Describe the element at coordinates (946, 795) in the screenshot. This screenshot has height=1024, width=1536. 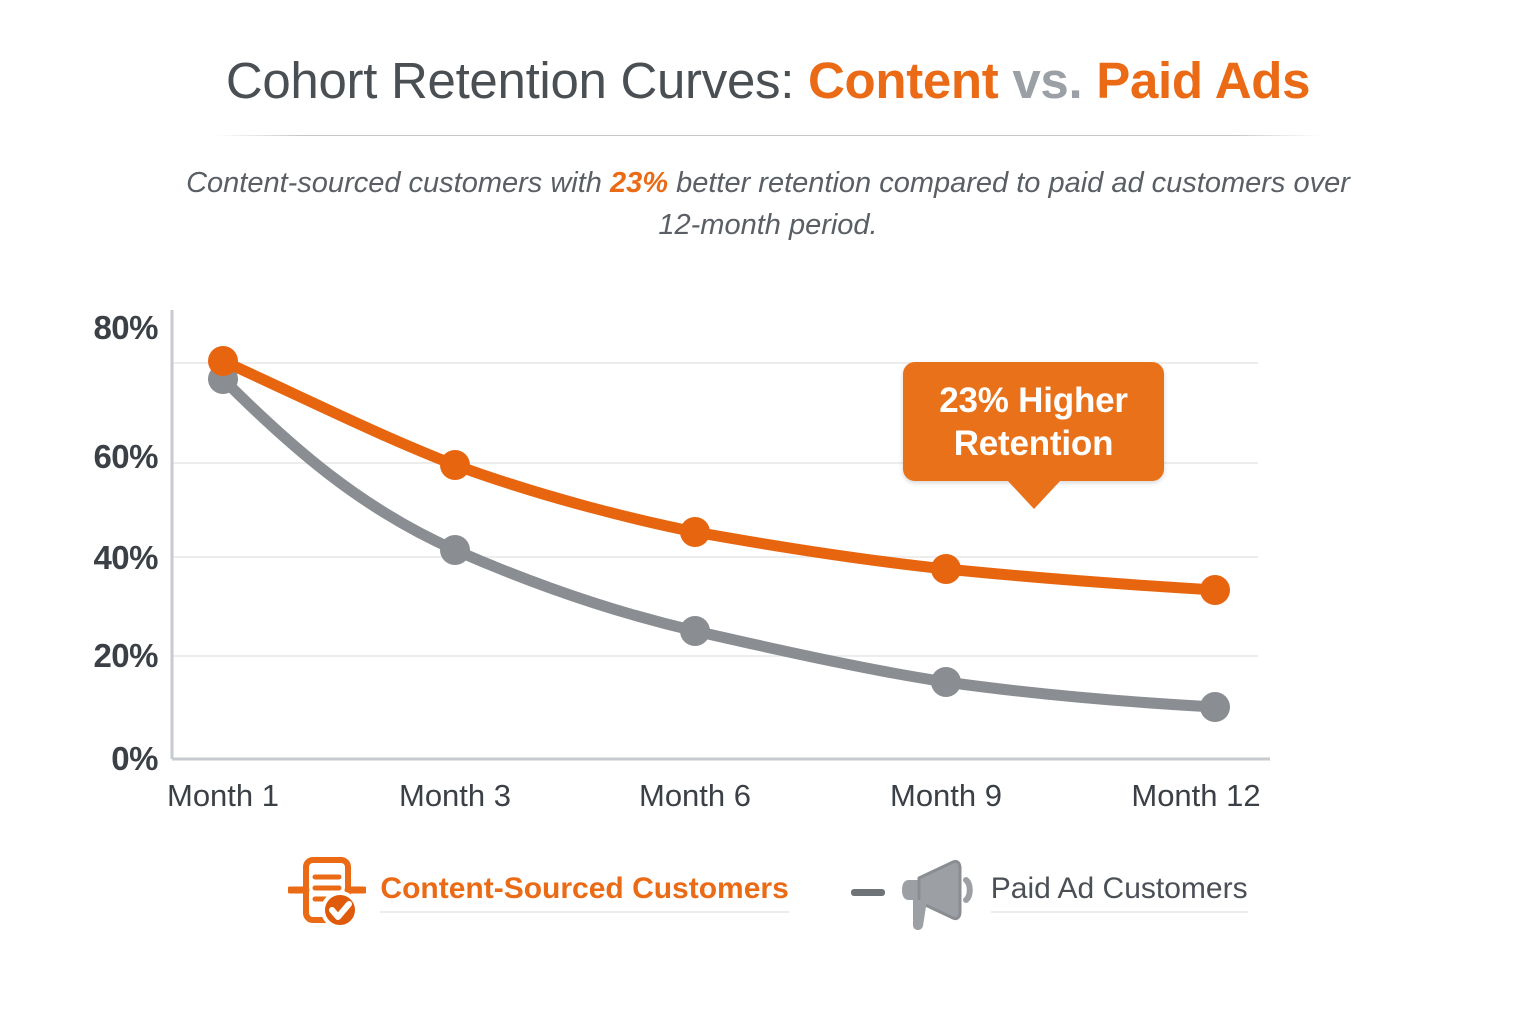
I see `x-tick-month-9: Month 9` at that location.